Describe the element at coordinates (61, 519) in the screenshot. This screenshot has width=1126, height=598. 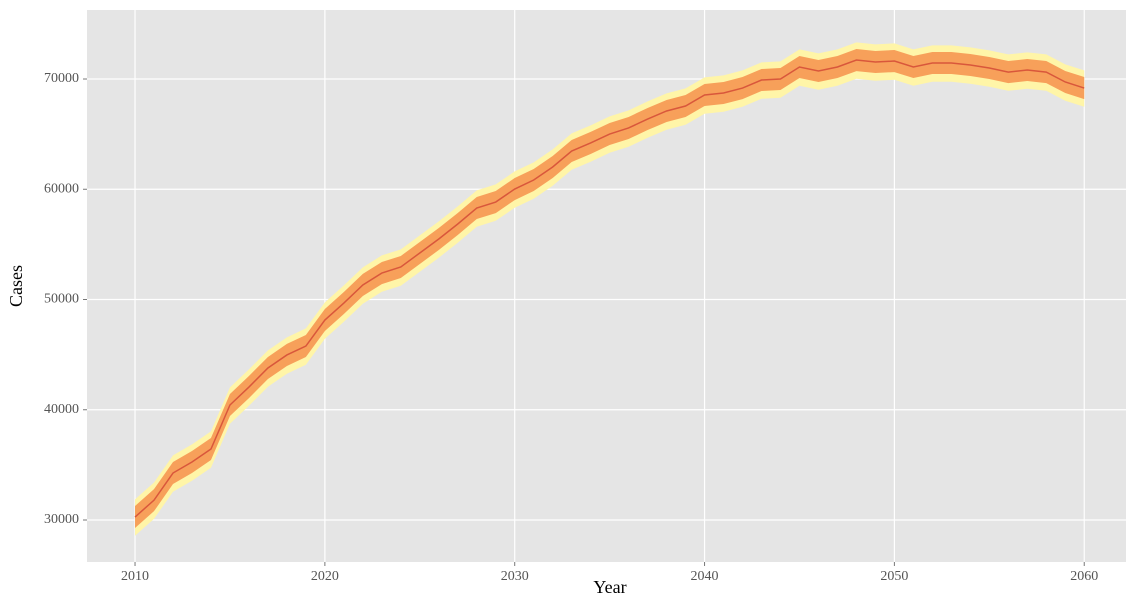
I see `y-tick-label: 30000` at that location.